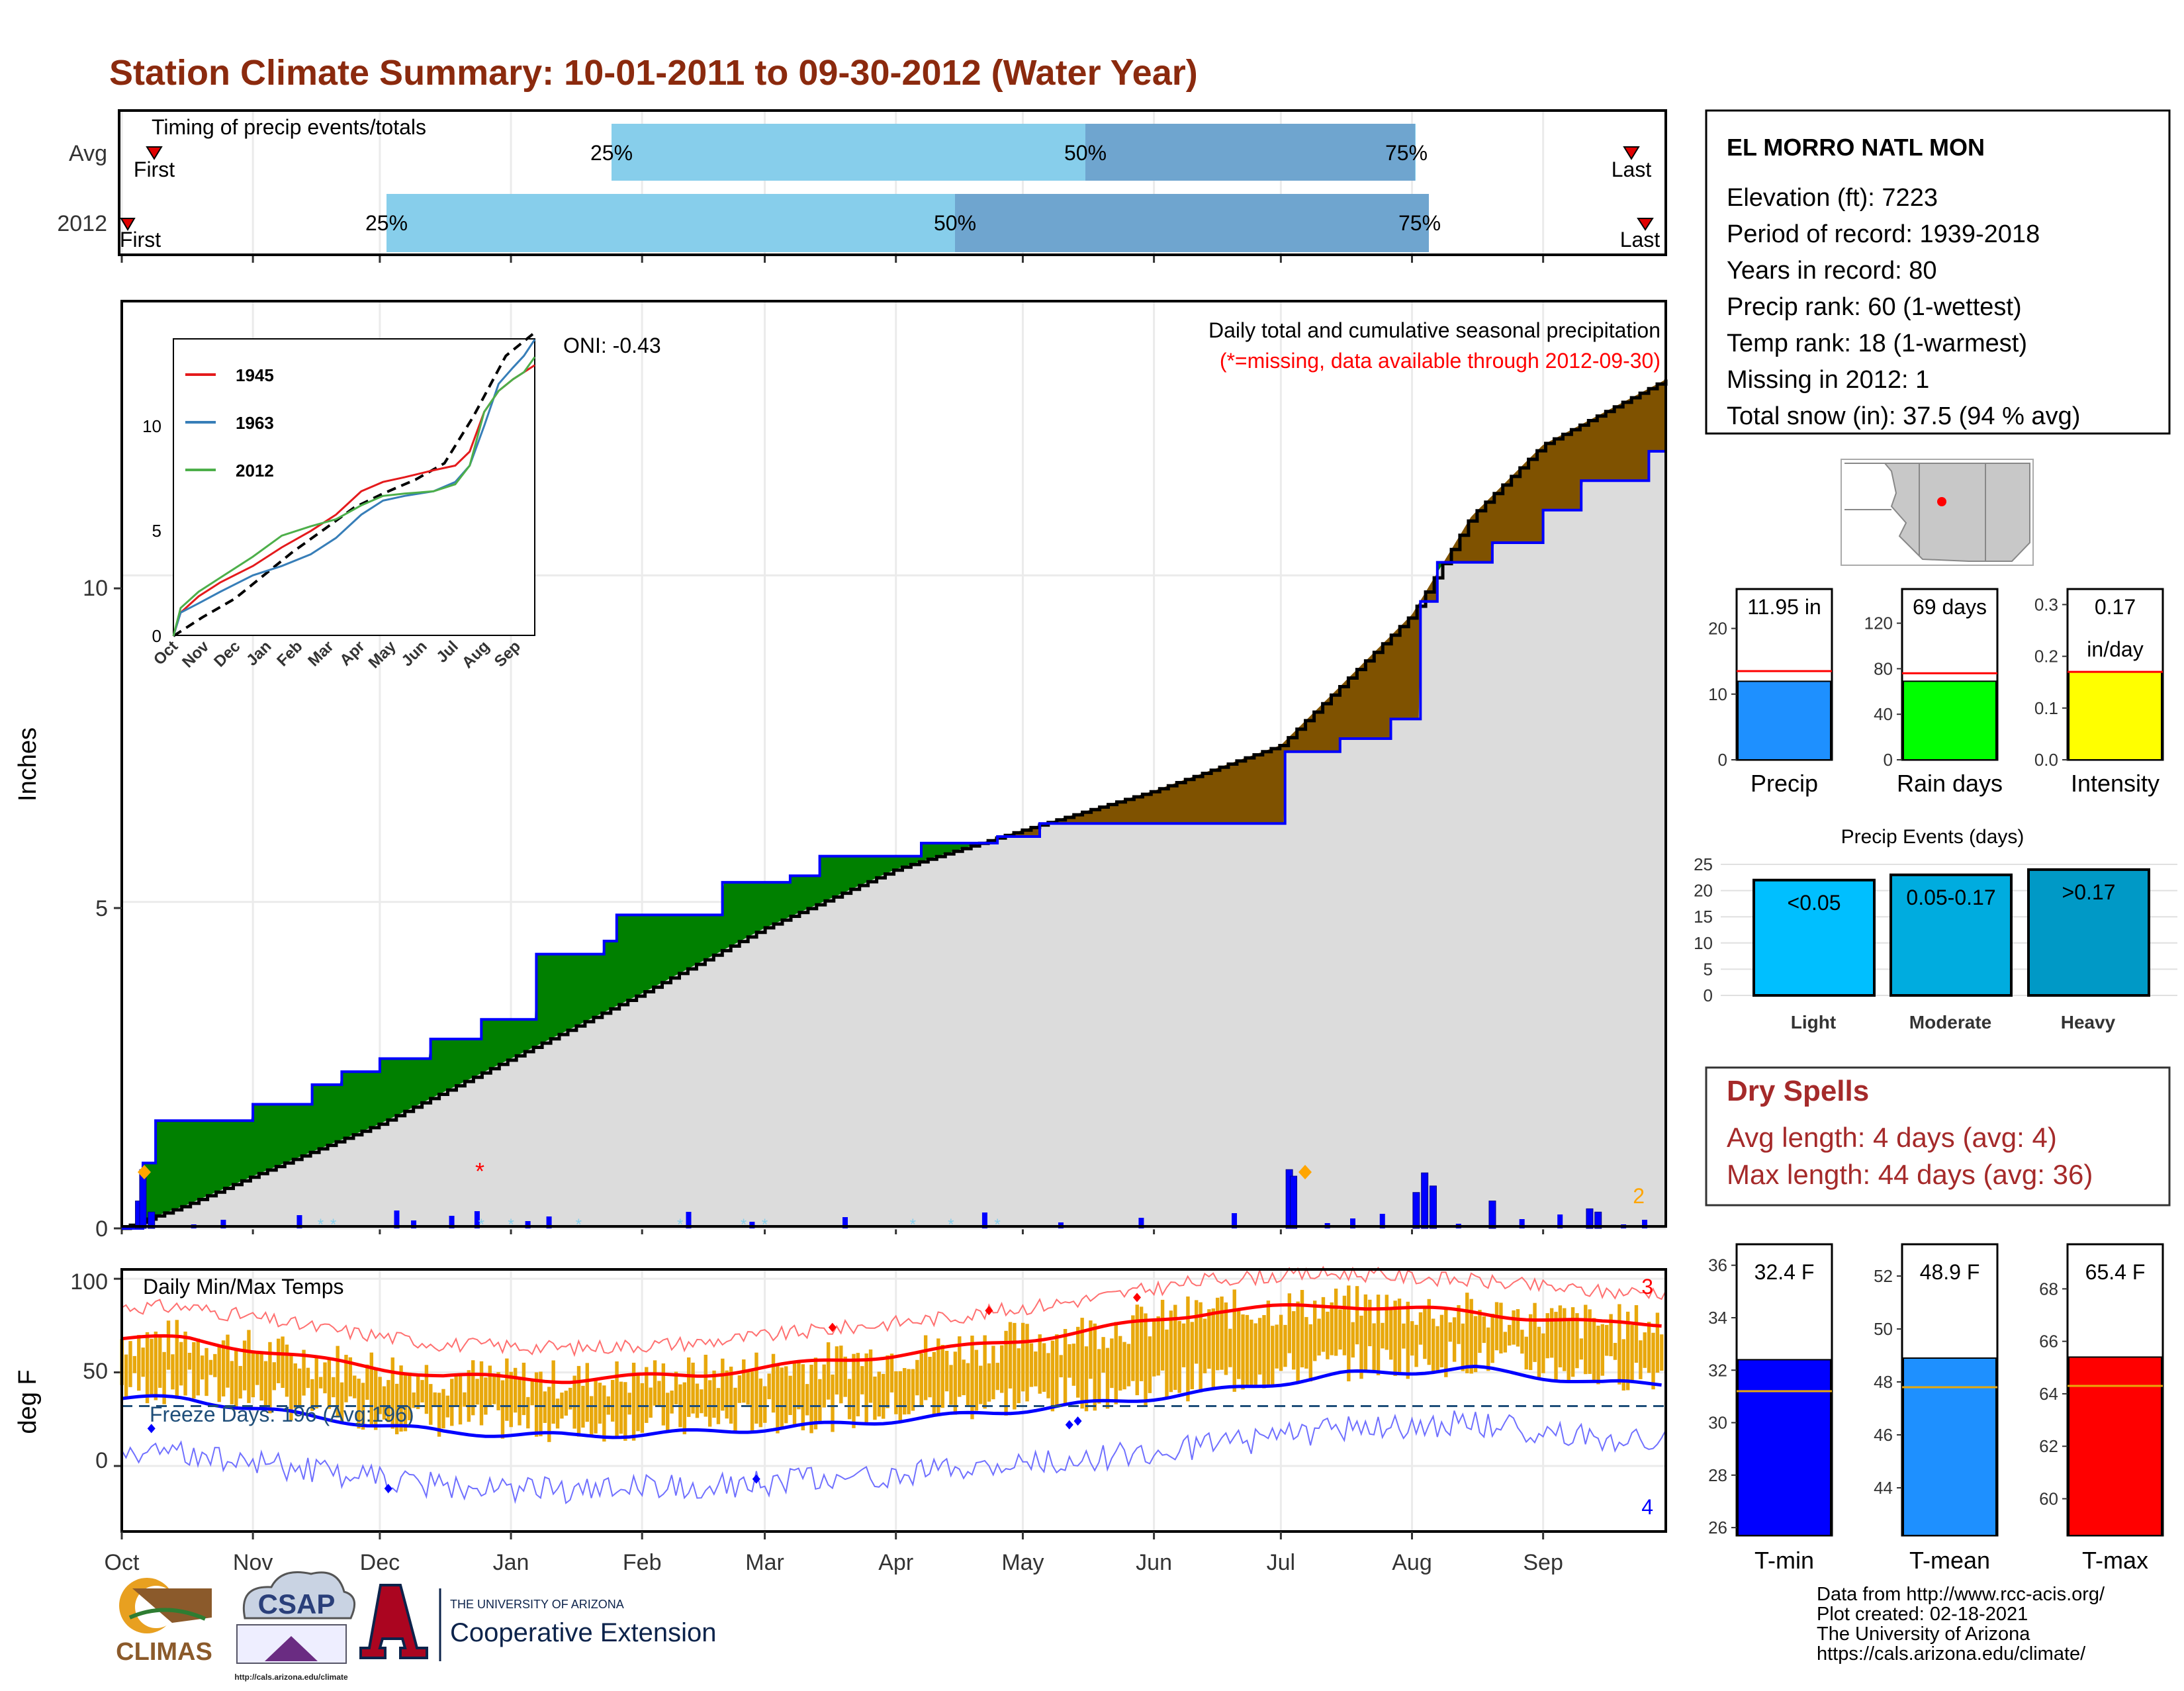 The height and width of the screenshot is (1691, 2184). I want to click on credit-line: Data from http://www.rcc-acis.org/, so click(1961, 1594).